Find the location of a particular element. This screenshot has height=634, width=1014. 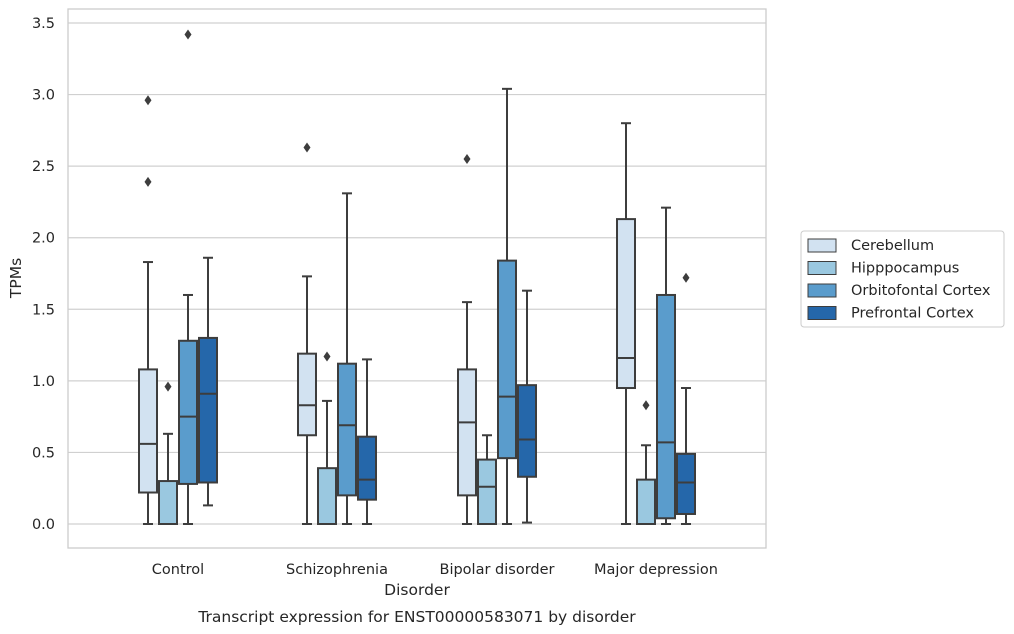

y-tick-label: 1.0 is located at coordinates (43, 382).